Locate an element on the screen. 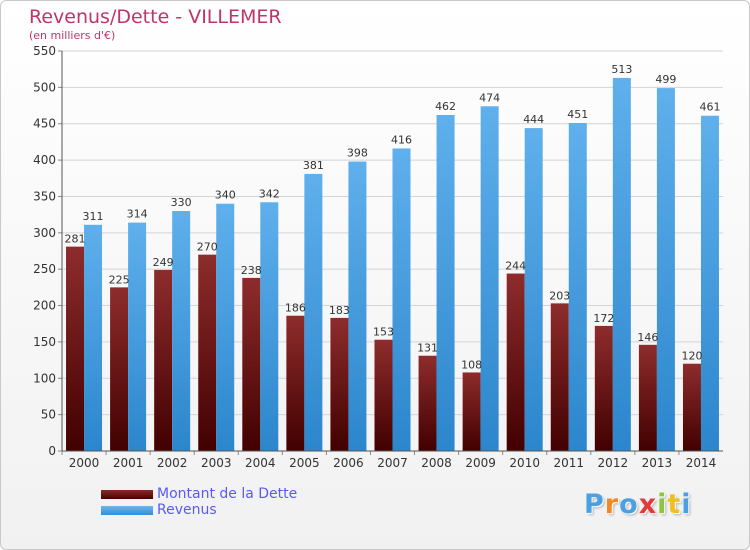  data-label-revenue: 416 is located at coordinates (401, 139).